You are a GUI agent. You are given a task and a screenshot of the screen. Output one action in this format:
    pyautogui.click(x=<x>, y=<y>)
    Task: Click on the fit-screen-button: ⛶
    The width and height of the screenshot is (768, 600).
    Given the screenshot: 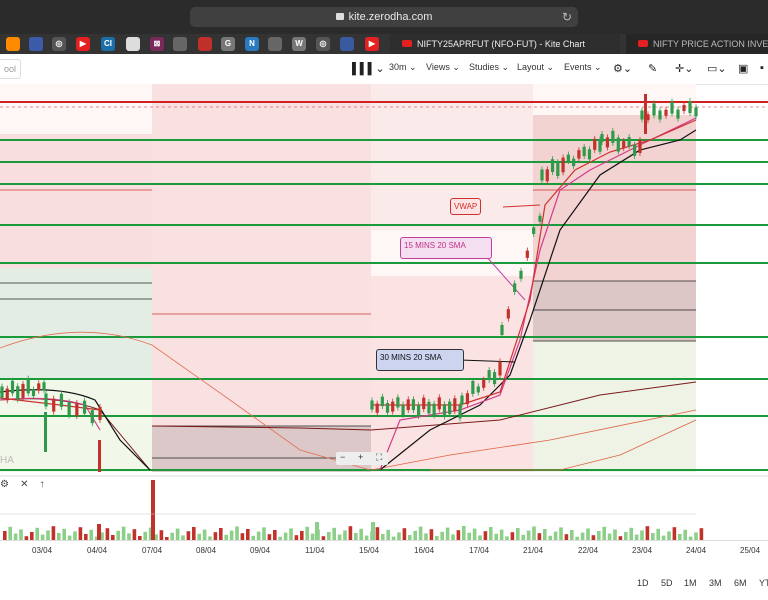 What is the action you would take?
    pyautogui.click(x=379, y=457)
    